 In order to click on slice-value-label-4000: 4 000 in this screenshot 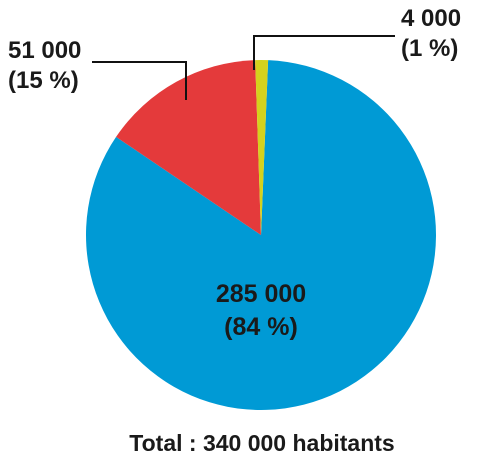, I will do `click(431, 18)`.